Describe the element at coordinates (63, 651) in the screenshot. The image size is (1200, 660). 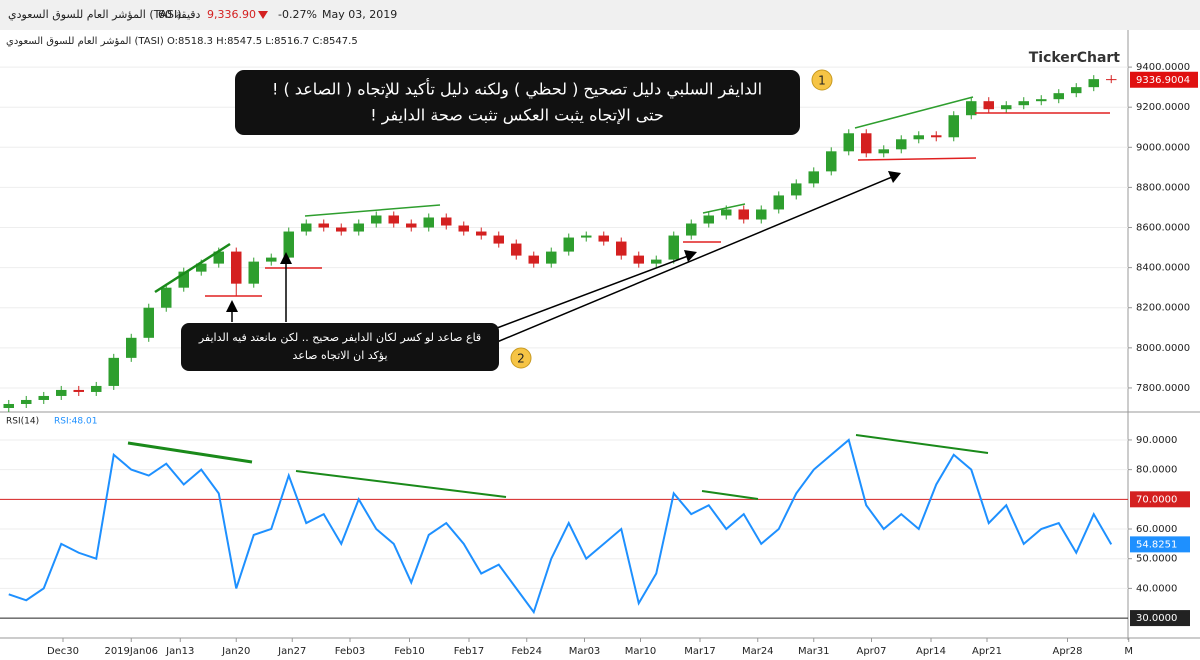
I see `x-tick-label: Dec30` at that location.